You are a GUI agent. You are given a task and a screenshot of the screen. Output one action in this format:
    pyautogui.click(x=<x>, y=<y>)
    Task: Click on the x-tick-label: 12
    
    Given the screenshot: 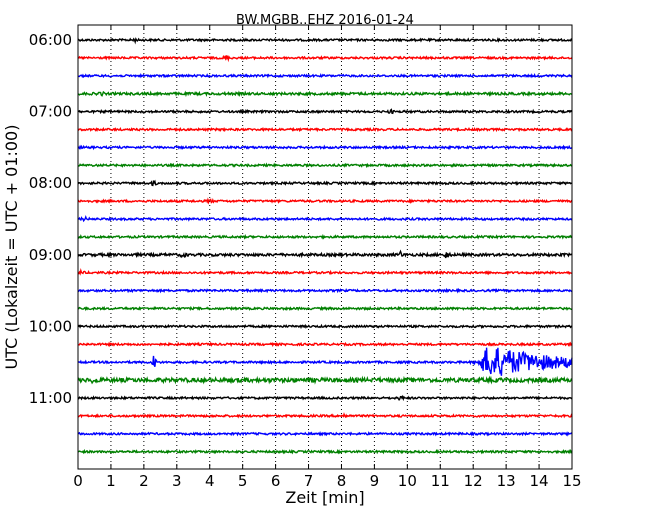 What is the action you would take?
    pyautogui.click(x=473, y=481)
    